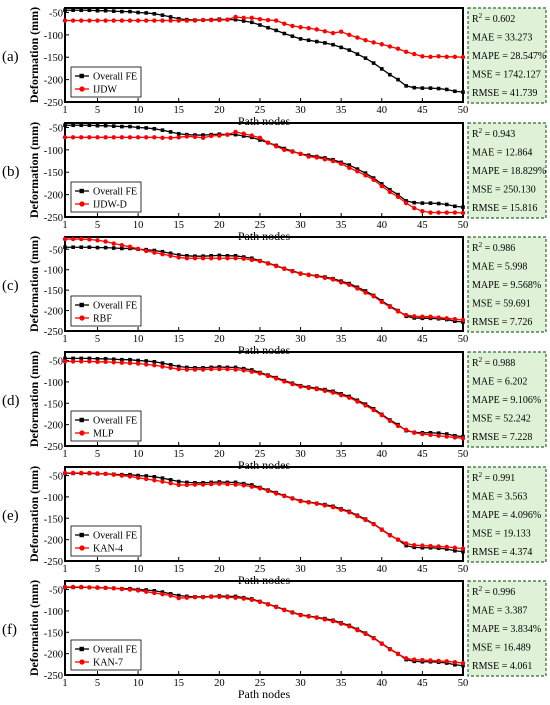 Image resolution: width=550 pixels, height=705 pixels. What do you see at coordinates (493, 133) in the screenshot?
I see `metric-r2: R2 = 0.943` at bounding box center [493, 133].